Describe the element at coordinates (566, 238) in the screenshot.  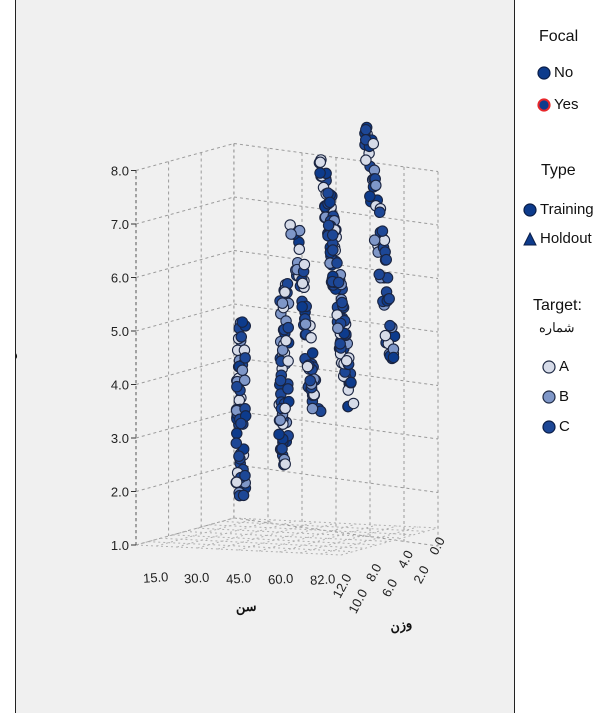
I see `legend-type-holdout-label: Holdout` at that location.